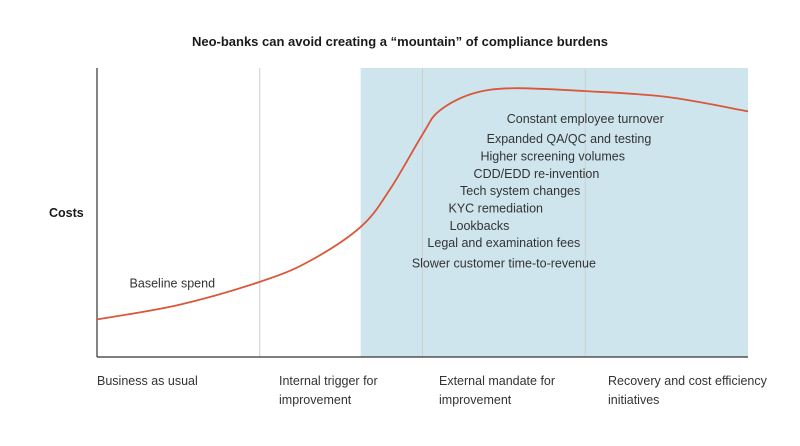 Image resolution: width=800 pixels, height=446 pixels. I want to click on annotation-6: KYC remediation, so click(495, 209).